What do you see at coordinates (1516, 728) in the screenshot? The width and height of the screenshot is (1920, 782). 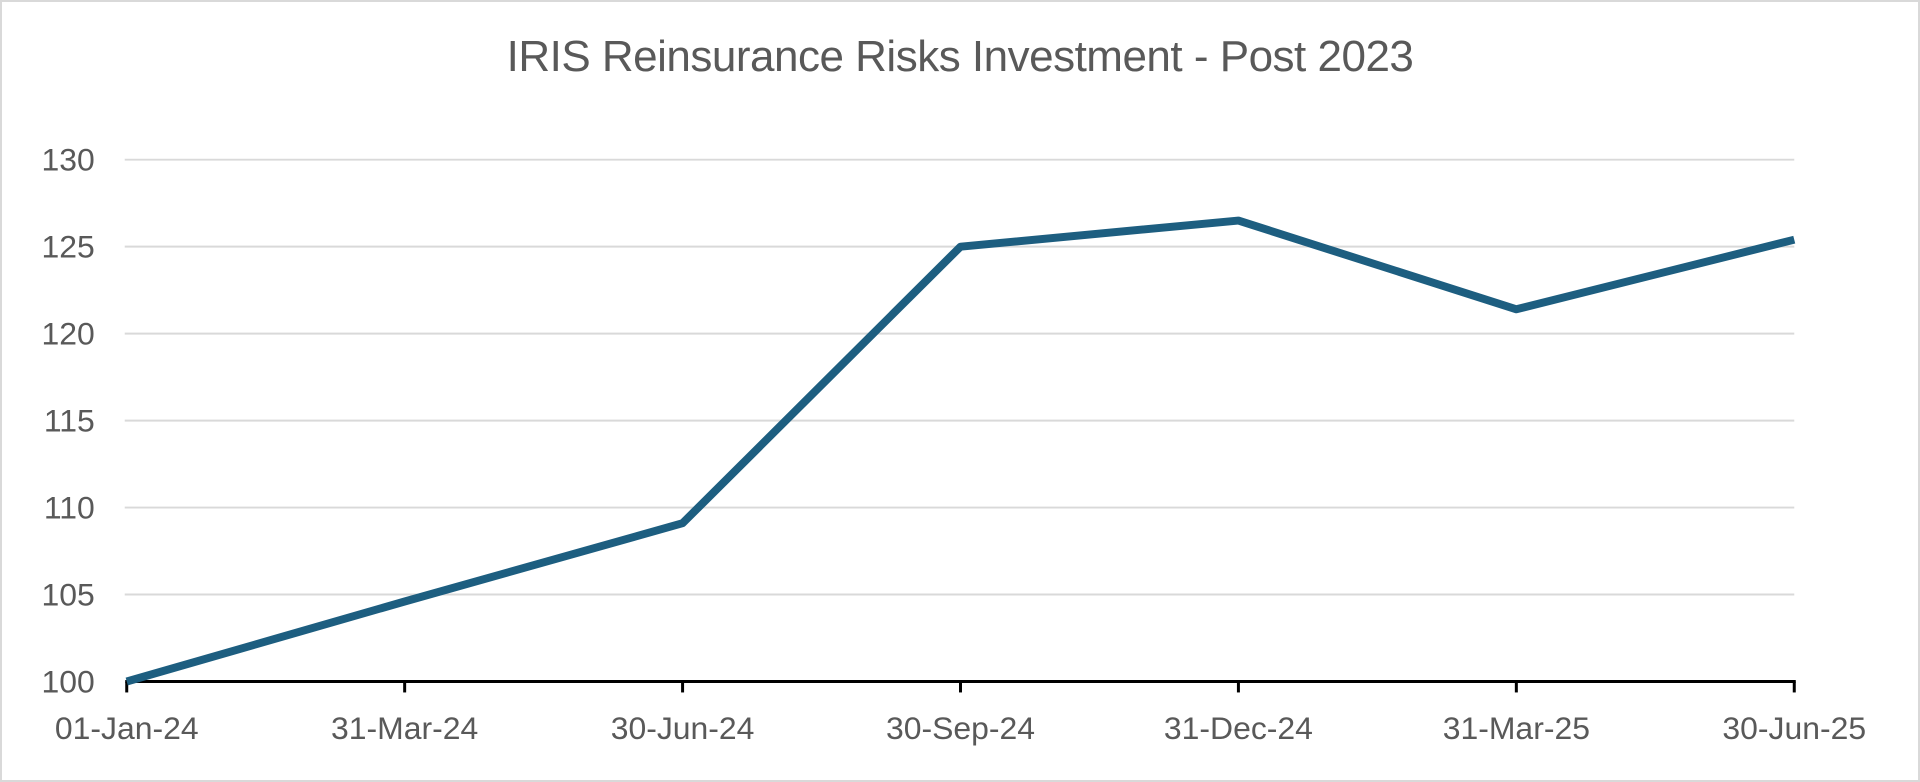 I see `x-axis-tick-label: 31-Mar-25` at bounding box center [1516, 728].